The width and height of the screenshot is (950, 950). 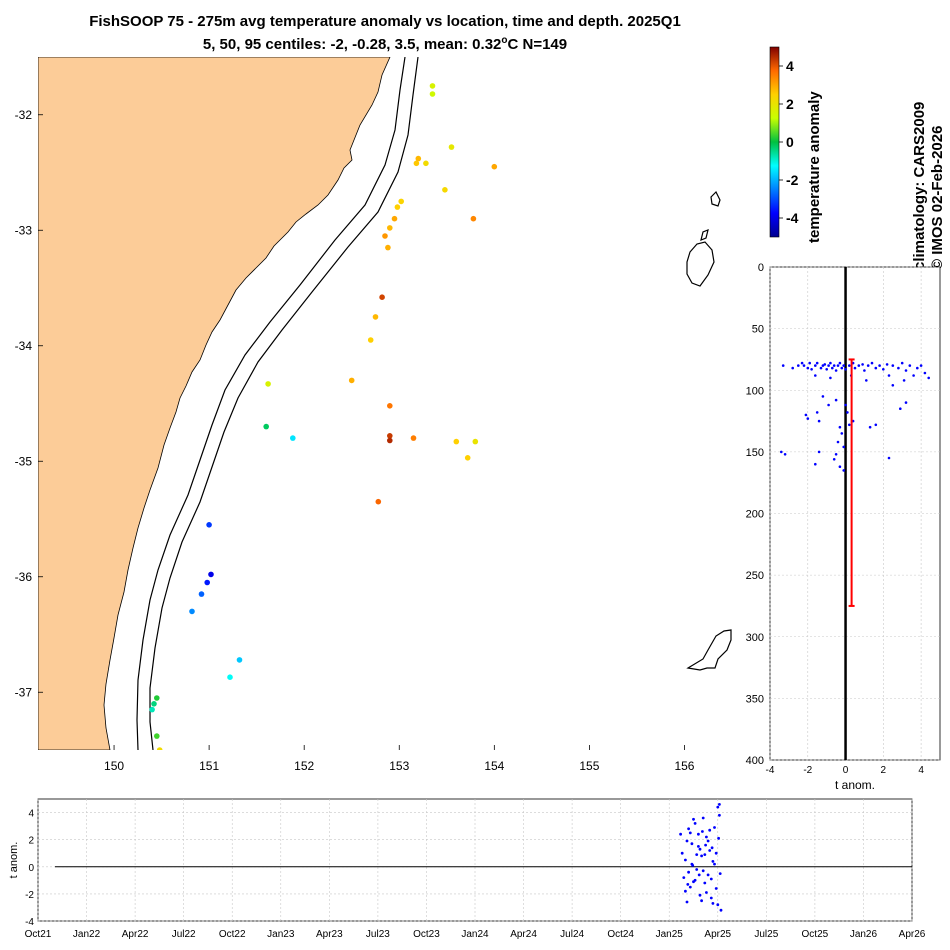 What do you see at coordinates (846, 770) in the screenshot?
I see `depth-xtick-label: 0` at bounding box center [846, 770].